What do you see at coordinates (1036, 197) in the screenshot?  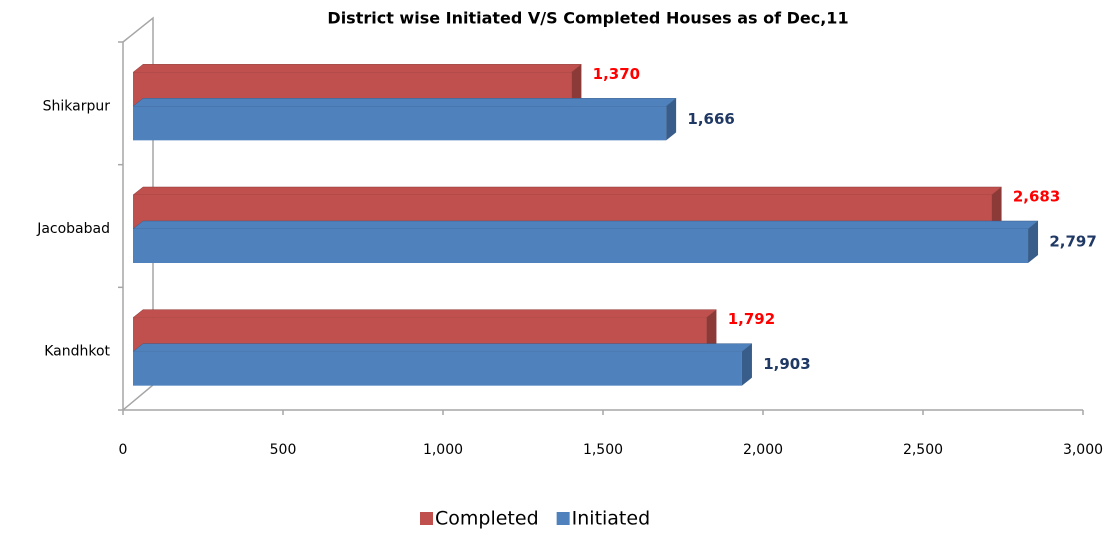 I see `value-label: 2,683` at bounding box center [1036, 197].